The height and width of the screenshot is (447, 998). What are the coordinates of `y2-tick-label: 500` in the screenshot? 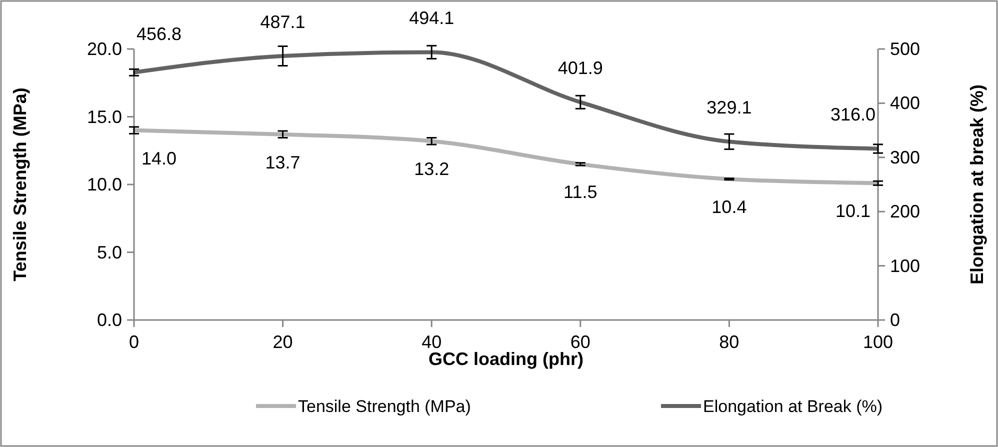 It's located at (905, 49).